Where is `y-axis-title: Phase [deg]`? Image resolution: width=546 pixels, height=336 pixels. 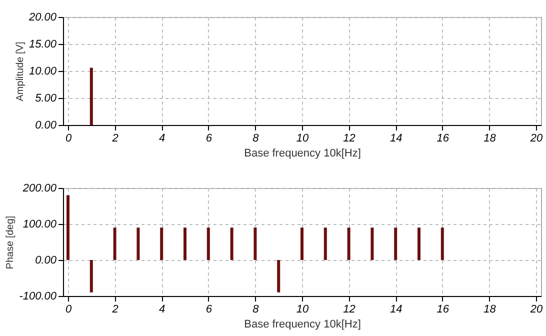 y-axis-title: Phase [deg] is located at coordinates (10, 243).